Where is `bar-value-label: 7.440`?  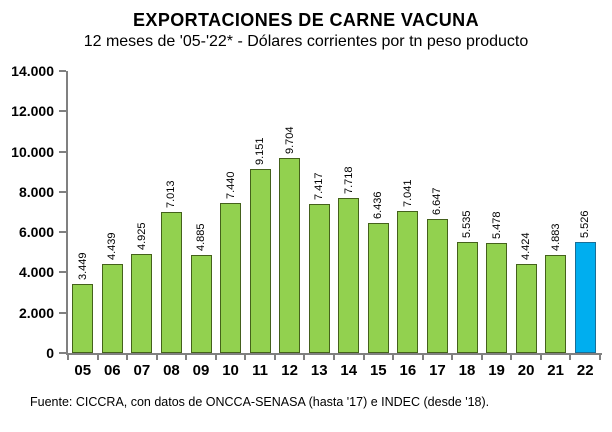 bar-value-label: 7.440 is located at coordinates (230, 185).